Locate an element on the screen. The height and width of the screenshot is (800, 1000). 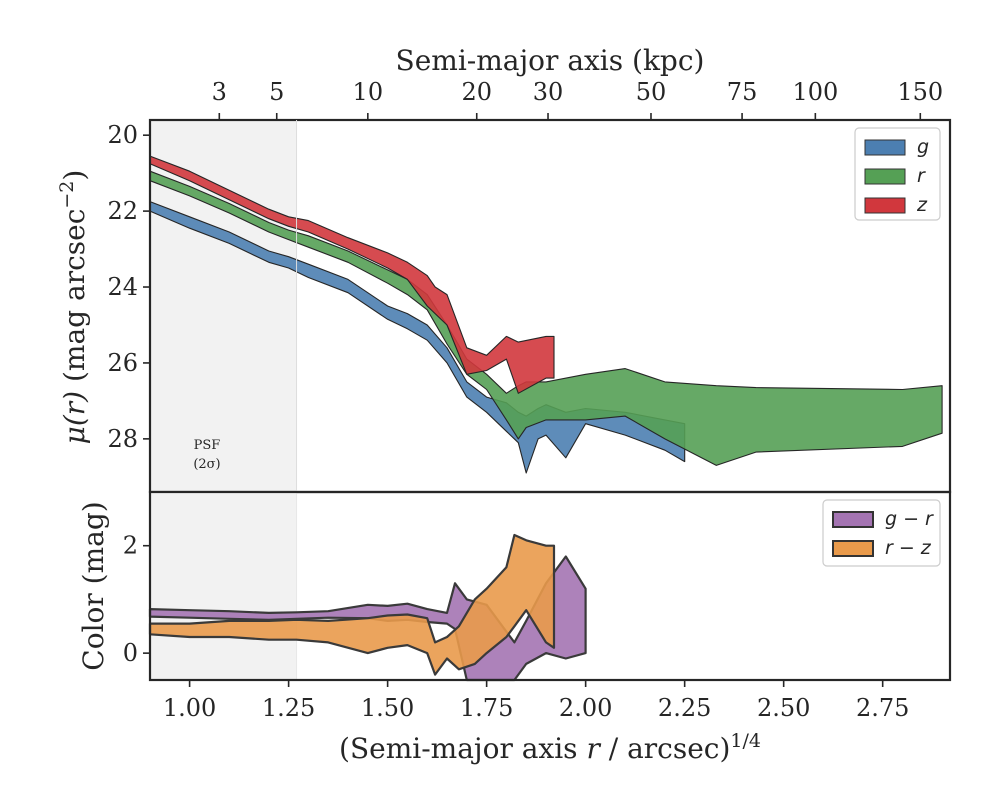
x-tick-label: 2.75 is located at coordinates (882, 708).